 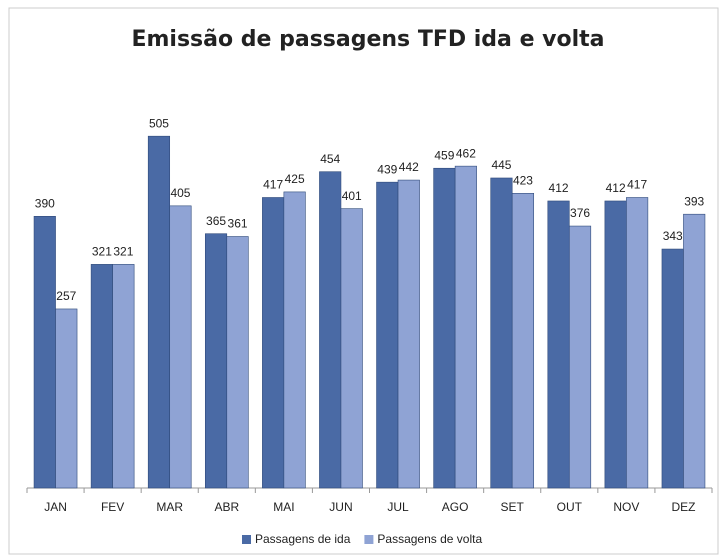 I want to click on chart-title: Emissão de passagens TFD ida e volta, so click(x=367, y=39).